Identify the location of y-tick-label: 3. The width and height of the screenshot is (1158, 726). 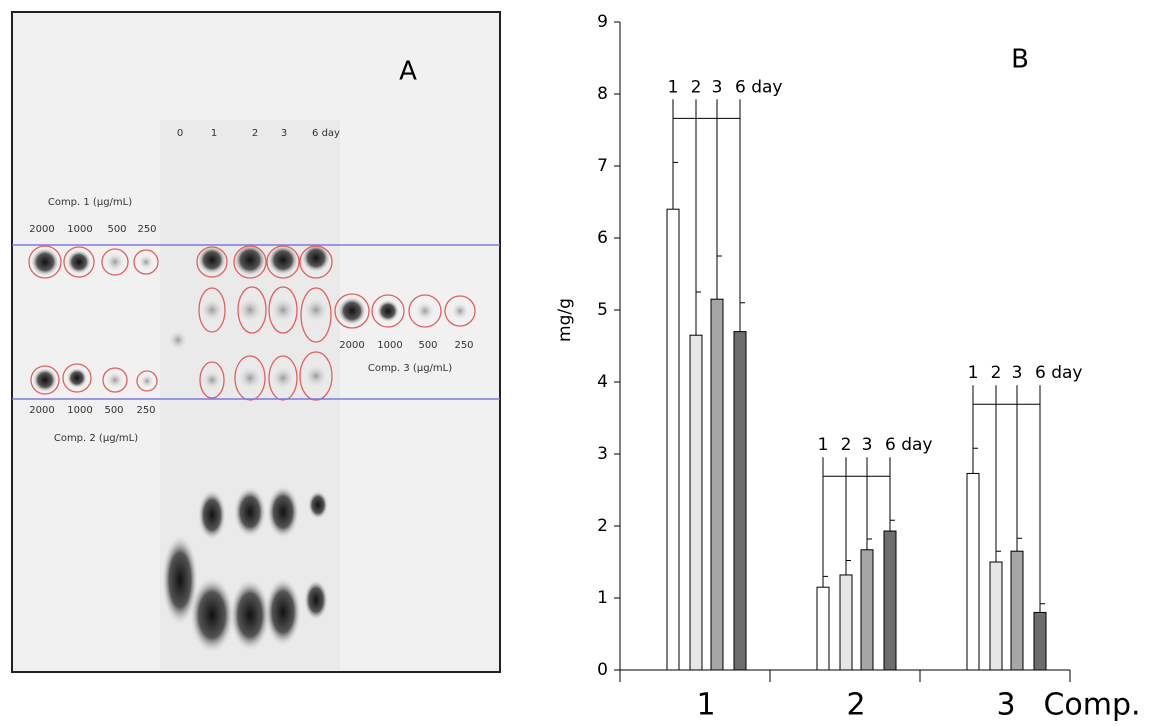
(602, 454).